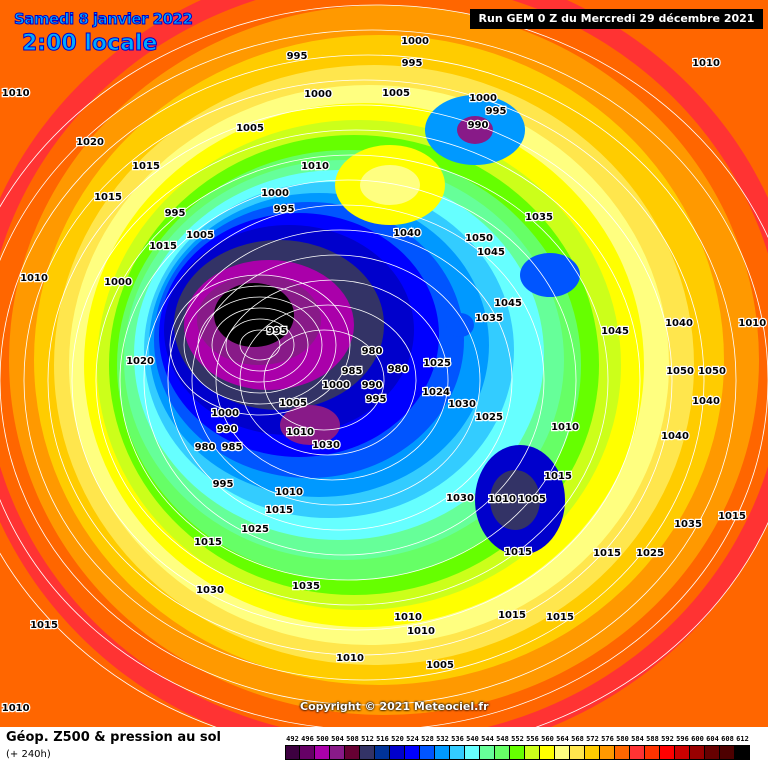 The width and height of the screenshot is (768, 768). What do you see at coordinates (652, 739) in the screenshot?
I see `legend-label: 588` at bounding box center [652, 739].